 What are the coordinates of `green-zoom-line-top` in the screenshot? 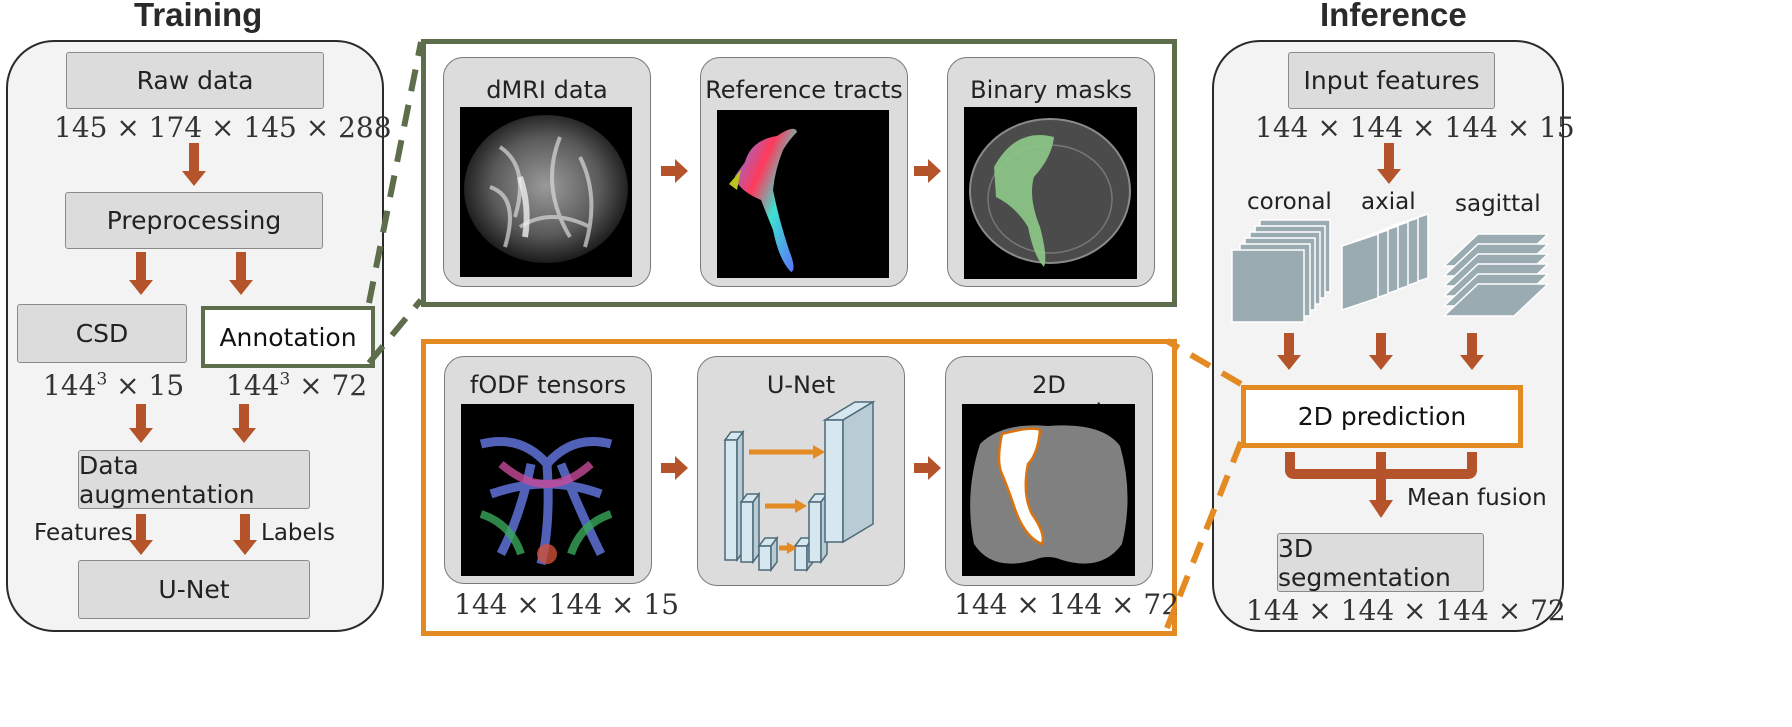 It's located at (395, 172).